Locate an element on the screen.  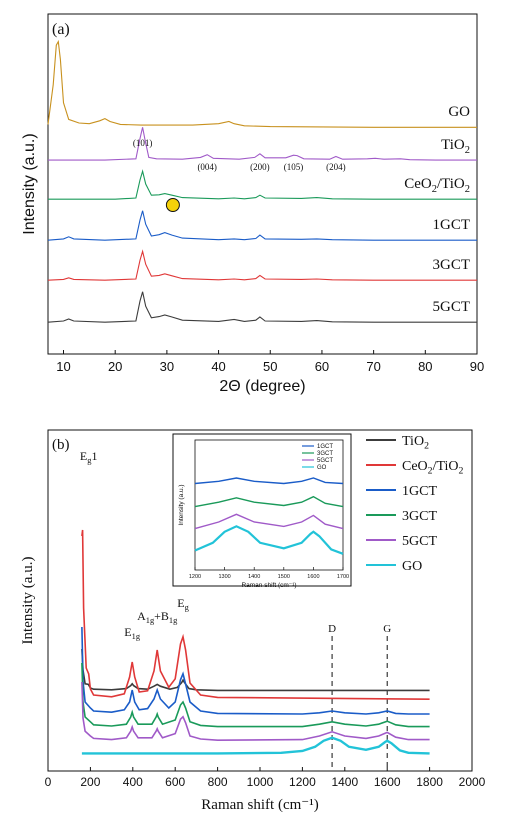
xrd-x-tick-label: 70 is located at coordinates (373, 366).